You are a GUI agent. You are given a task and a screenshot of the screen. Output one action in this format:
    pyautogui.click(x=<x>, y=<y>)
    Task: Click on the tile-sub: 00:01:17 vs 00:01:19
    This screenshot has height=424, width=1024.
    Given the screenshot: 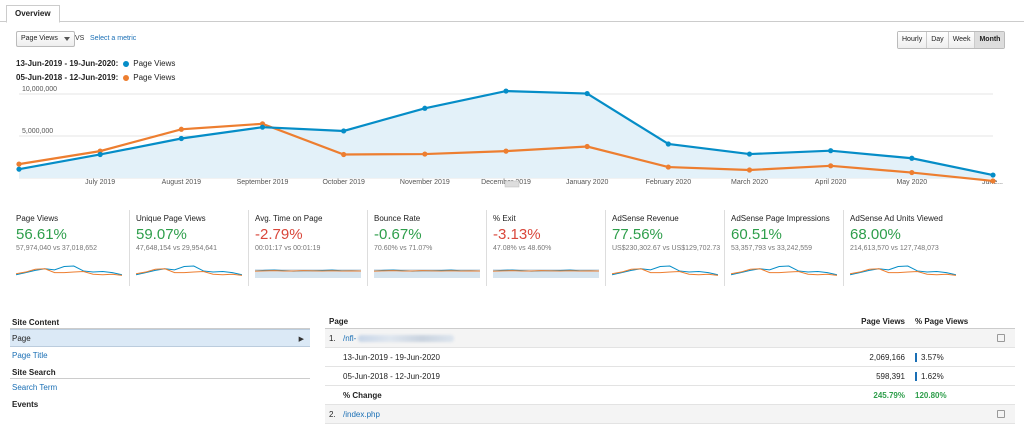 What is the action you would take?
    pyautogui.click(x=288, y=248)
    